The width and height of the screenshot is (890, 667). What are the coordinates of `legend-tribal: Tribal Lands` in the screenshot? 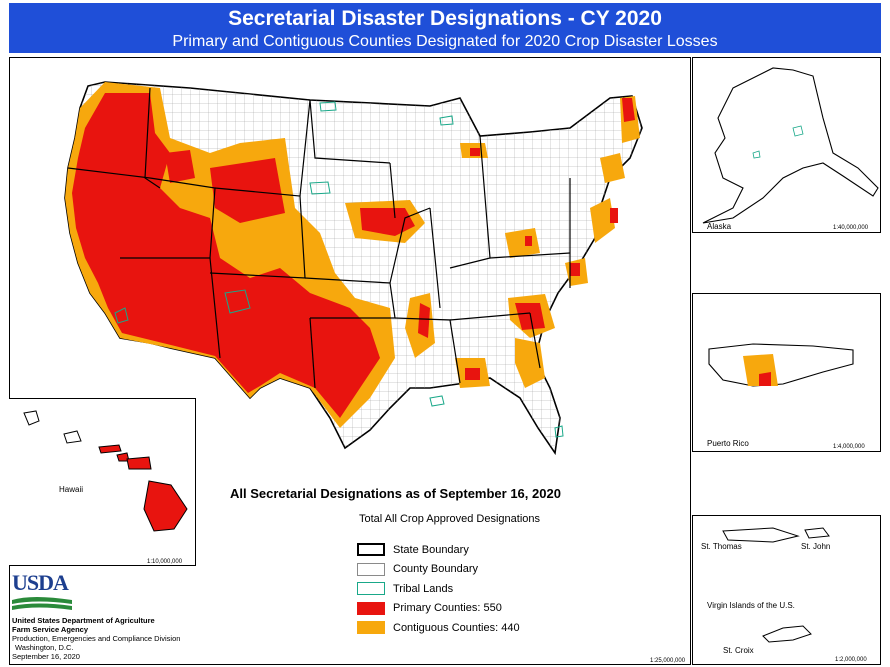 It's located at (438, 589).